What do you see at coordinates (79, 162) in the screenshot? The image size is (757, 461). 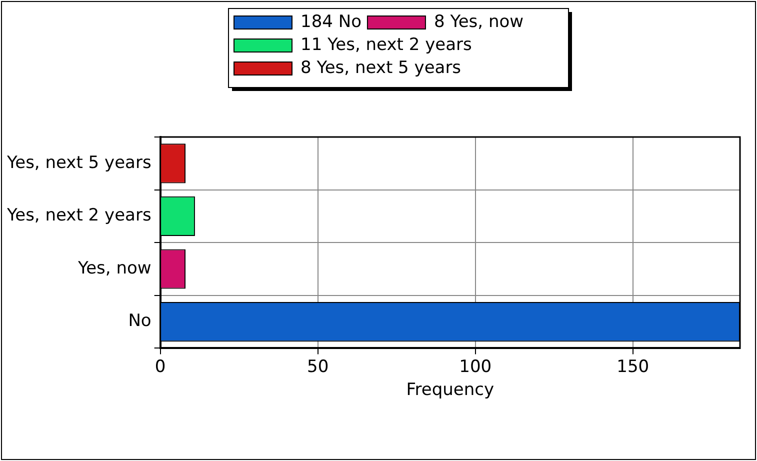 I see `y-tick-label: Yes, next 5 years` at bounding box center [79, 162].